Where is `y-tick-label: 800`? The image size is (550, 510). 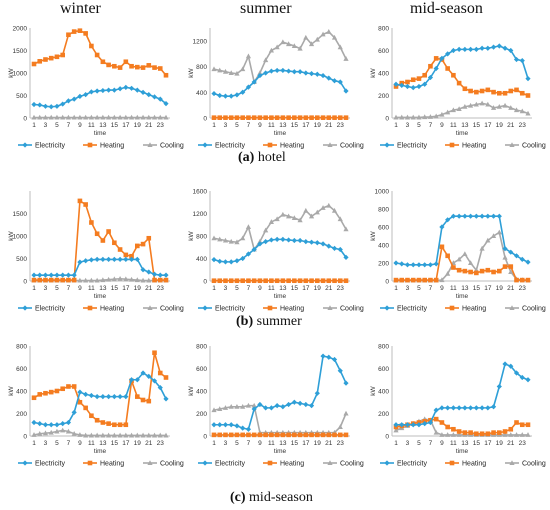
y-tick-label: 800 is located at coordinates (201, 347).